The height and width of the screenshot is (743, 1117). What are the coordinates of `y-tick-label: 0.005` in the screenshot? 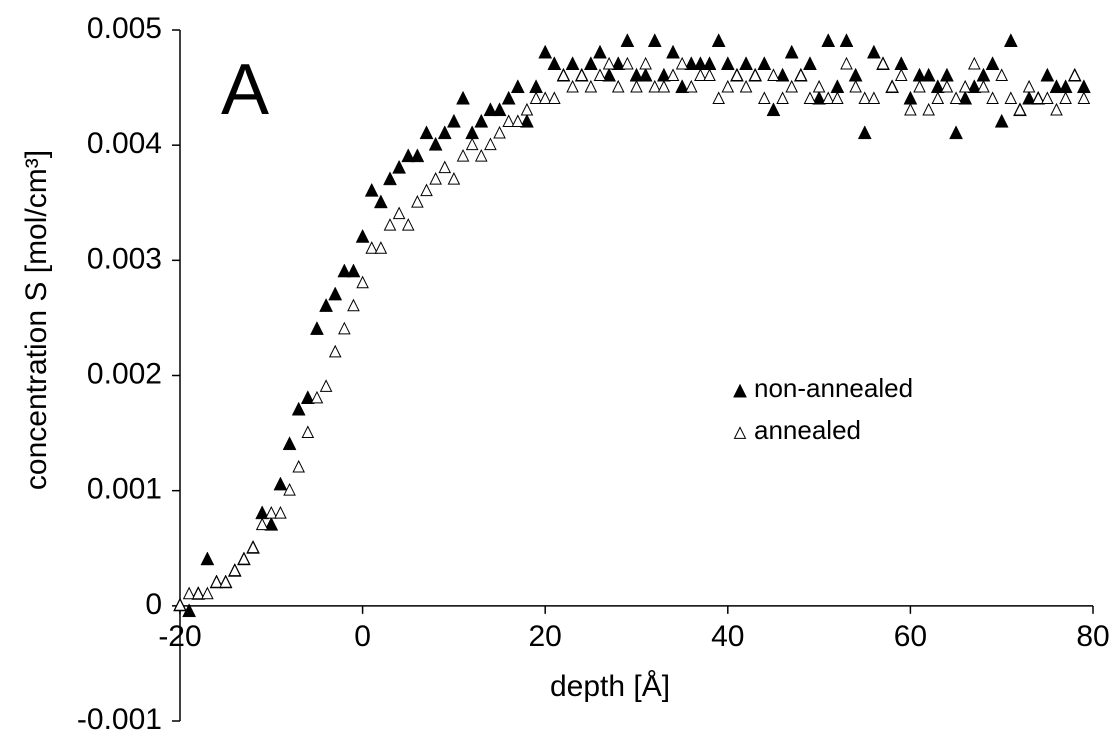 It's located at (124, 28).